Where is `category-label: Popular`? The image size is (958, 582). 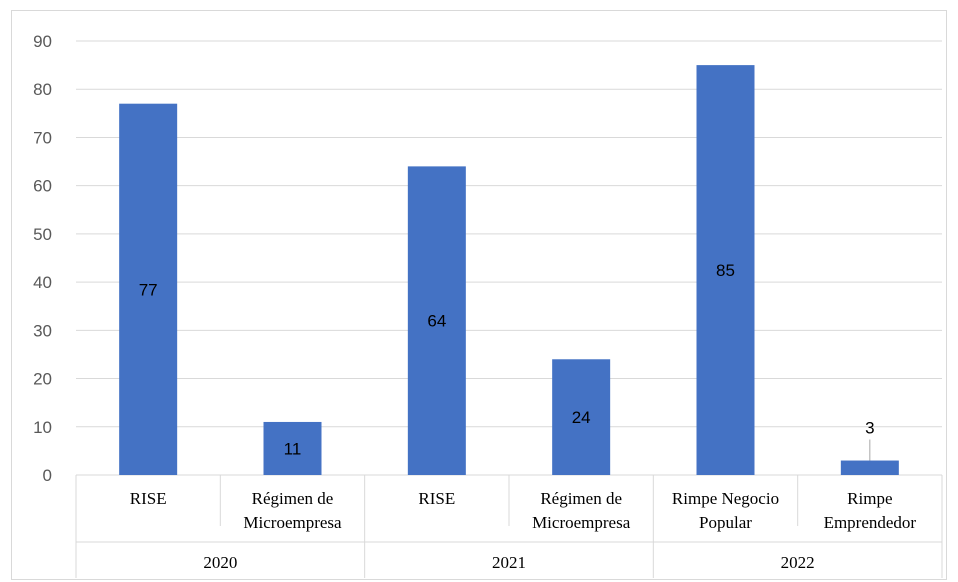 category-label: Popular is located at coordinates (725, 522).